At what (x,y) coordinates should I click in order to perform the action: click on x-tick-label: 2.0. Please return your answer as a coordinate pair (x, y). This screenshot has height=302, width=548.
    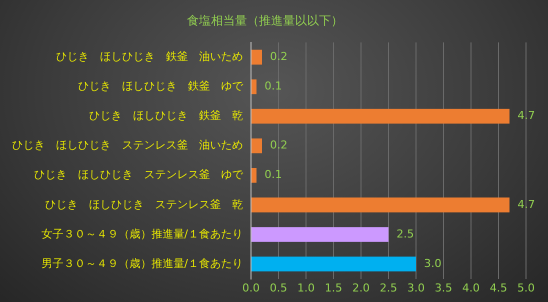
    Looking at the image, I should click on (361, 287).